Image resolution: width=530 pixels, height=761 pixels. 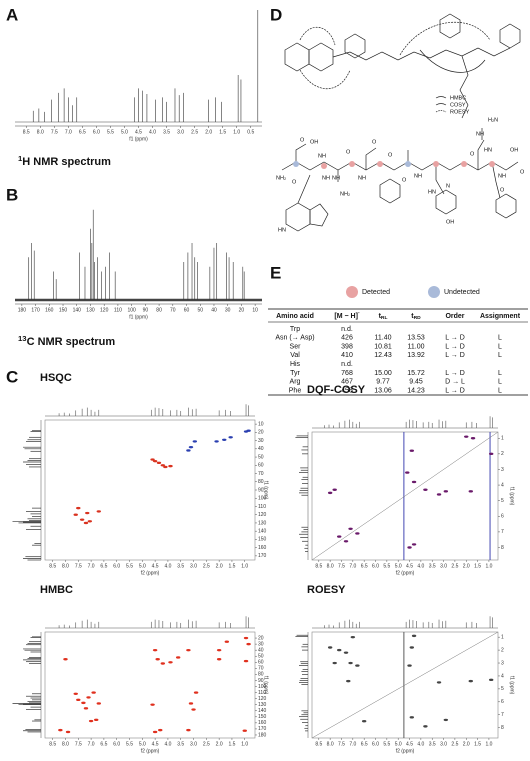 I want to click on x-tick-label: 8.0, so click(x=330, y=566).